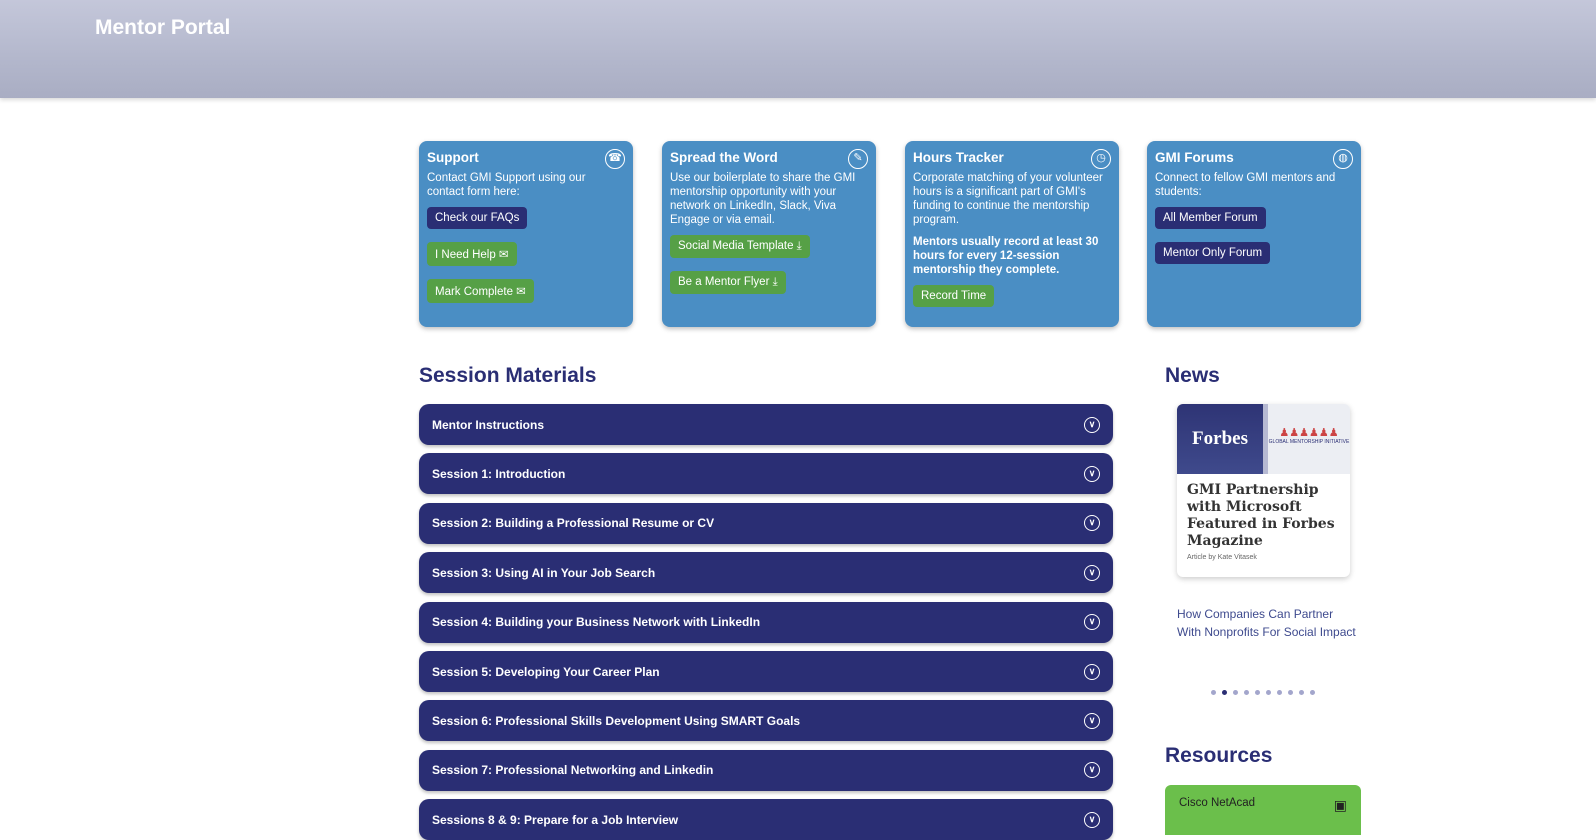 The width and height of the screenshot is (1596, 840). I want to click on card-button: Mentor Only Forum, so click(1213, 253).